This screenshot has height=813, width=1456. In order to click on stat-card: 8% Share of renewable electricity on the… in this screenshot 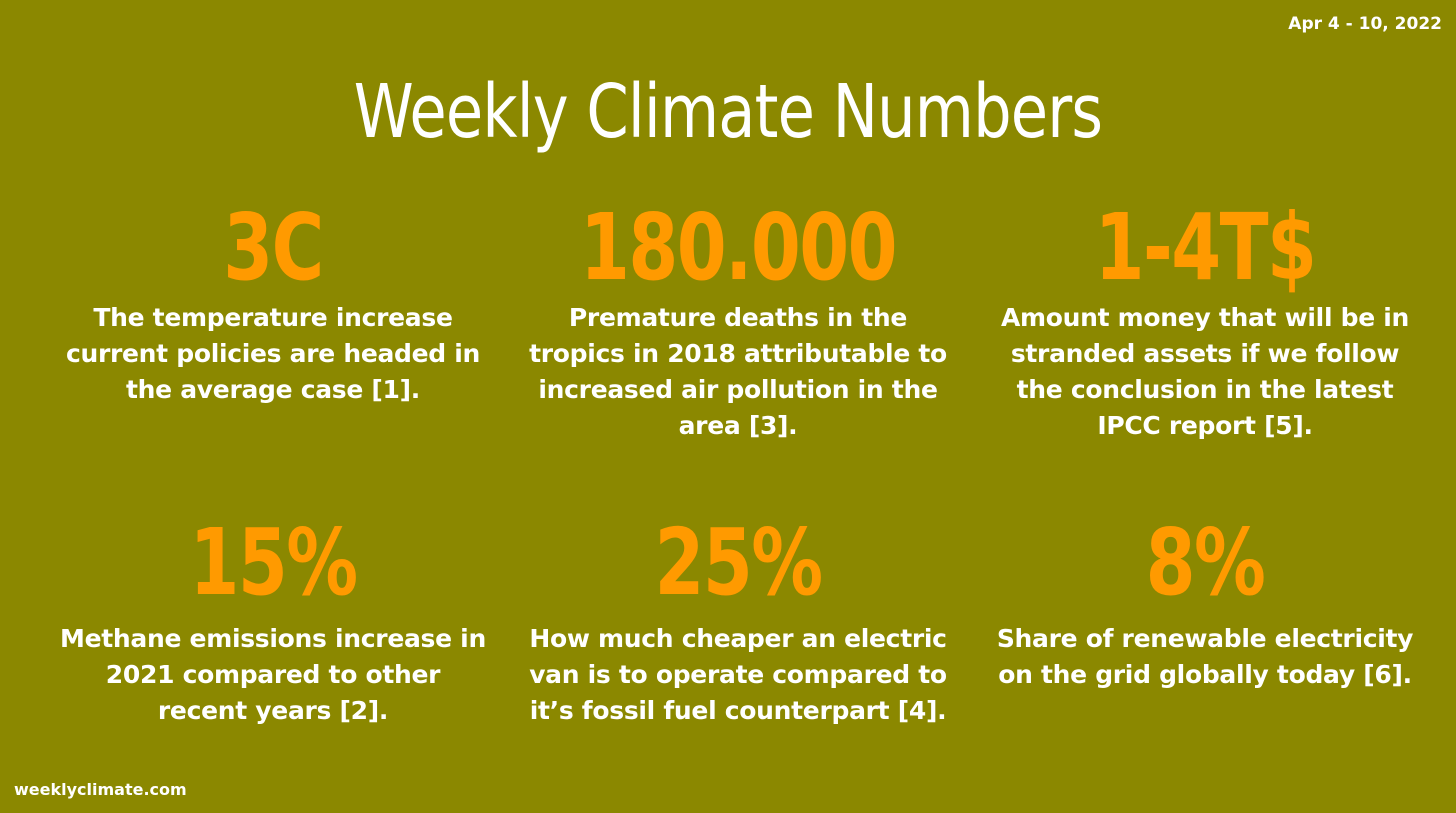, I will do `click(1205, 604)`.